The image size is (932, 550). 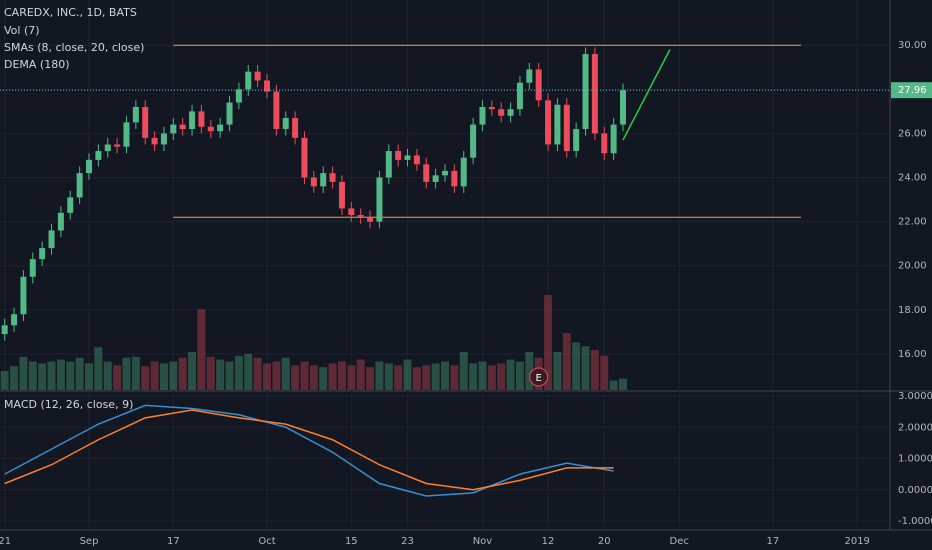 What do you see at coordinates (604, 541) in the screenshot?
I see `x-tick-label: 20` at bounding box center [604, 541].